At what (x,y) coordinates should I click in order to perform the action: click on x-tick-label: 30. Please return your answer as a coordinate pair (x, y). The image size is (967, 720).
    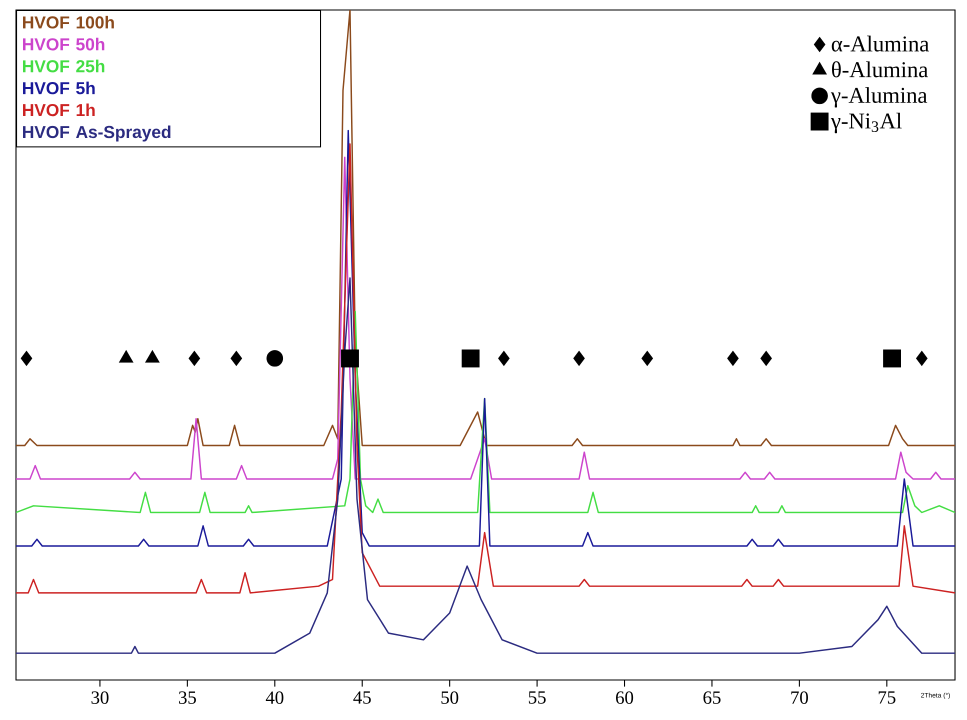
    Looking at the image, I should click on (100, 697).